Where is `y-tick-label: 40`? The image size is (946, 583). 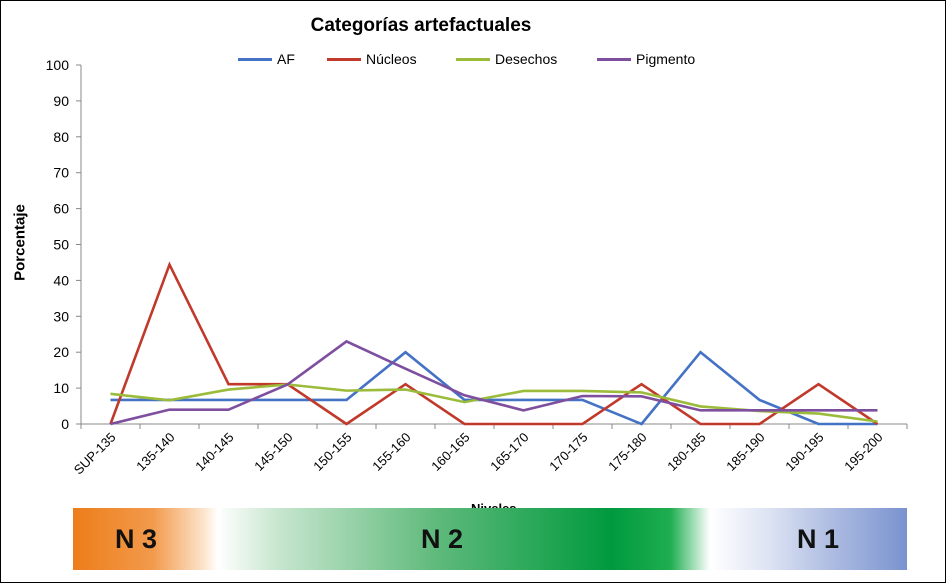
y-tick-label: 40 is located at coordinates (61, 280).